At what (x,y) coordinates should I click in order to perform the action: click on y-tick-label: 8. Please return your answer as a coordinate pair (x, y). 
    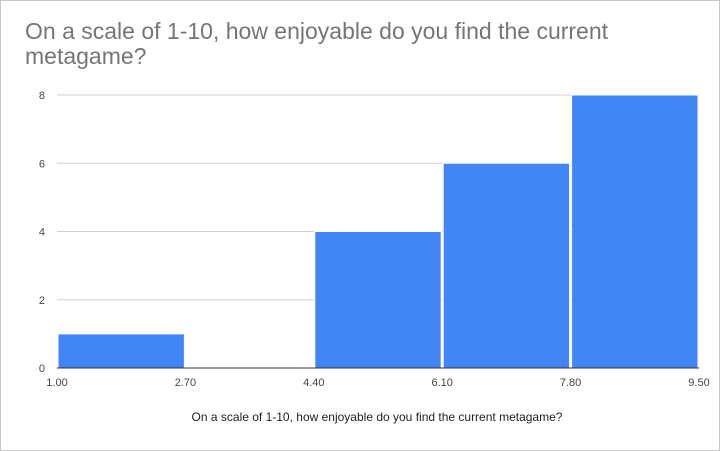
    Looking at the image, I should click on (42, 96).